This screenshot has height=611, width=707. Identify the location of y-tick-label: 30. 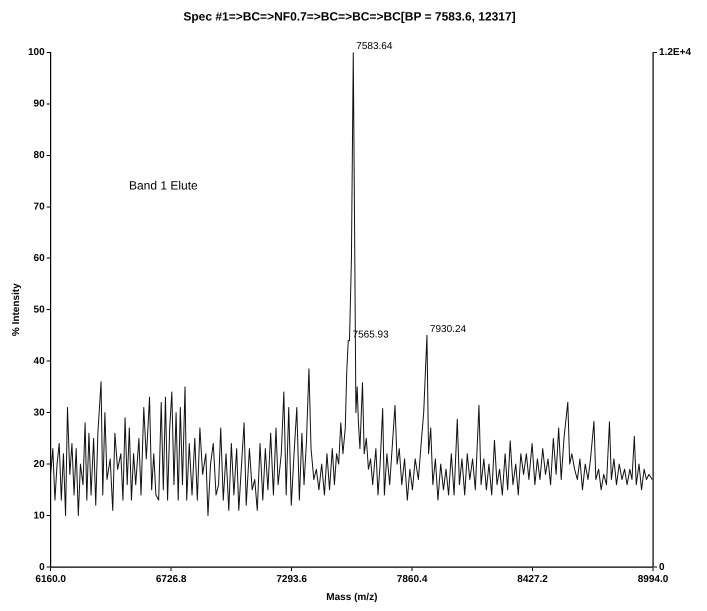
(40, 412).